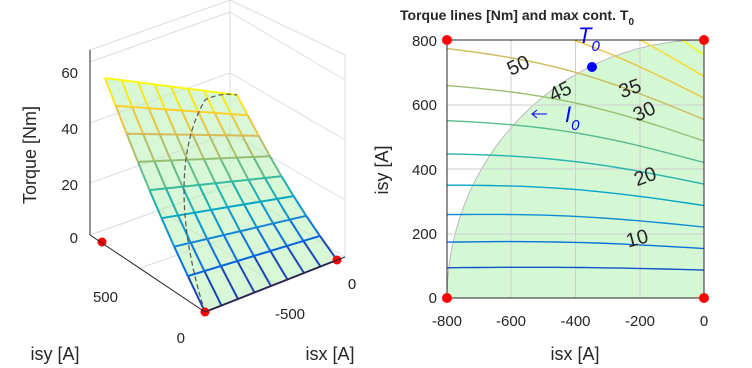  I want to click on contour-ylabel: isy [A], so click(382, 169).